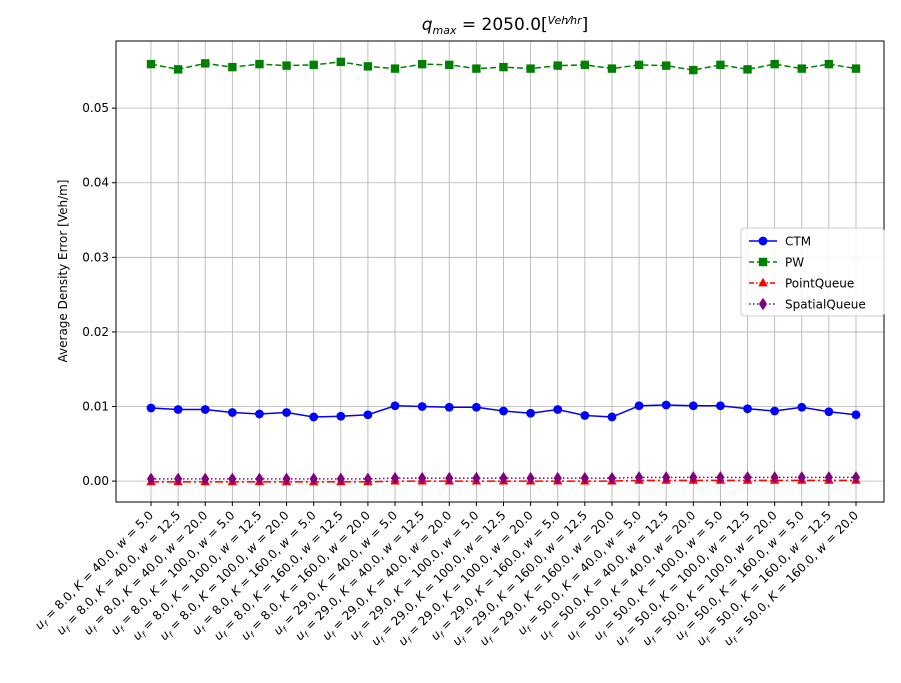 The height and width of the screenshot is (683, 901). What do you see at coordinates (503, 66) in the screenshot?
I see `series-pw` at bounding box center [503, 66].